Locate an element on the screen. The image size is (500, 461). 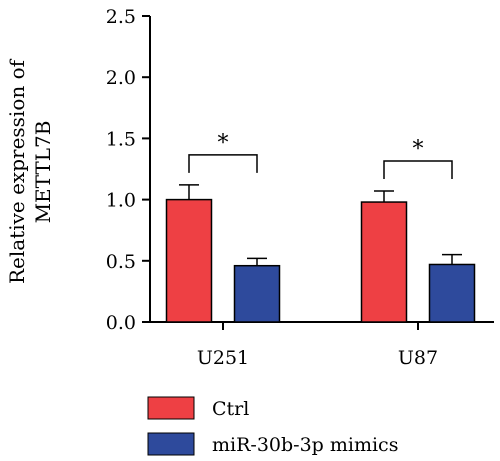
x-tick-label: U251 is located at coordinates (223, 358).